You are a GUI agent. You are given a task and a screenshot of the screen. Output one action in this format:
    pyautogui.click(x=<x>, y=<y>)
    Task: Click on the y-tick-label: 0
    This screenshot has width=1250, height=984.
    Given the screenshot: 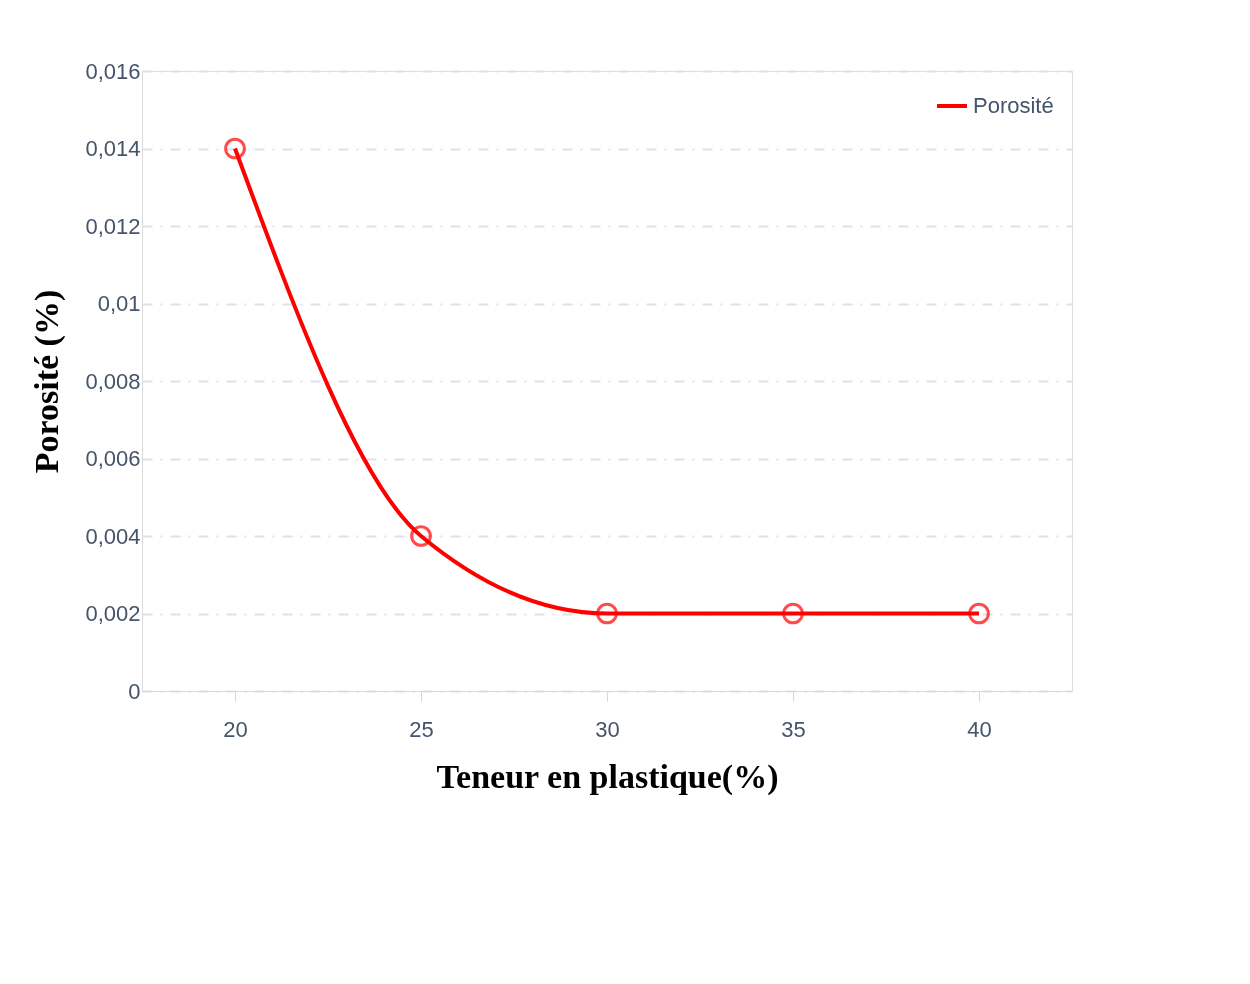 What is the action you would take?
    pyautogui.click(x=134, y=691)
    